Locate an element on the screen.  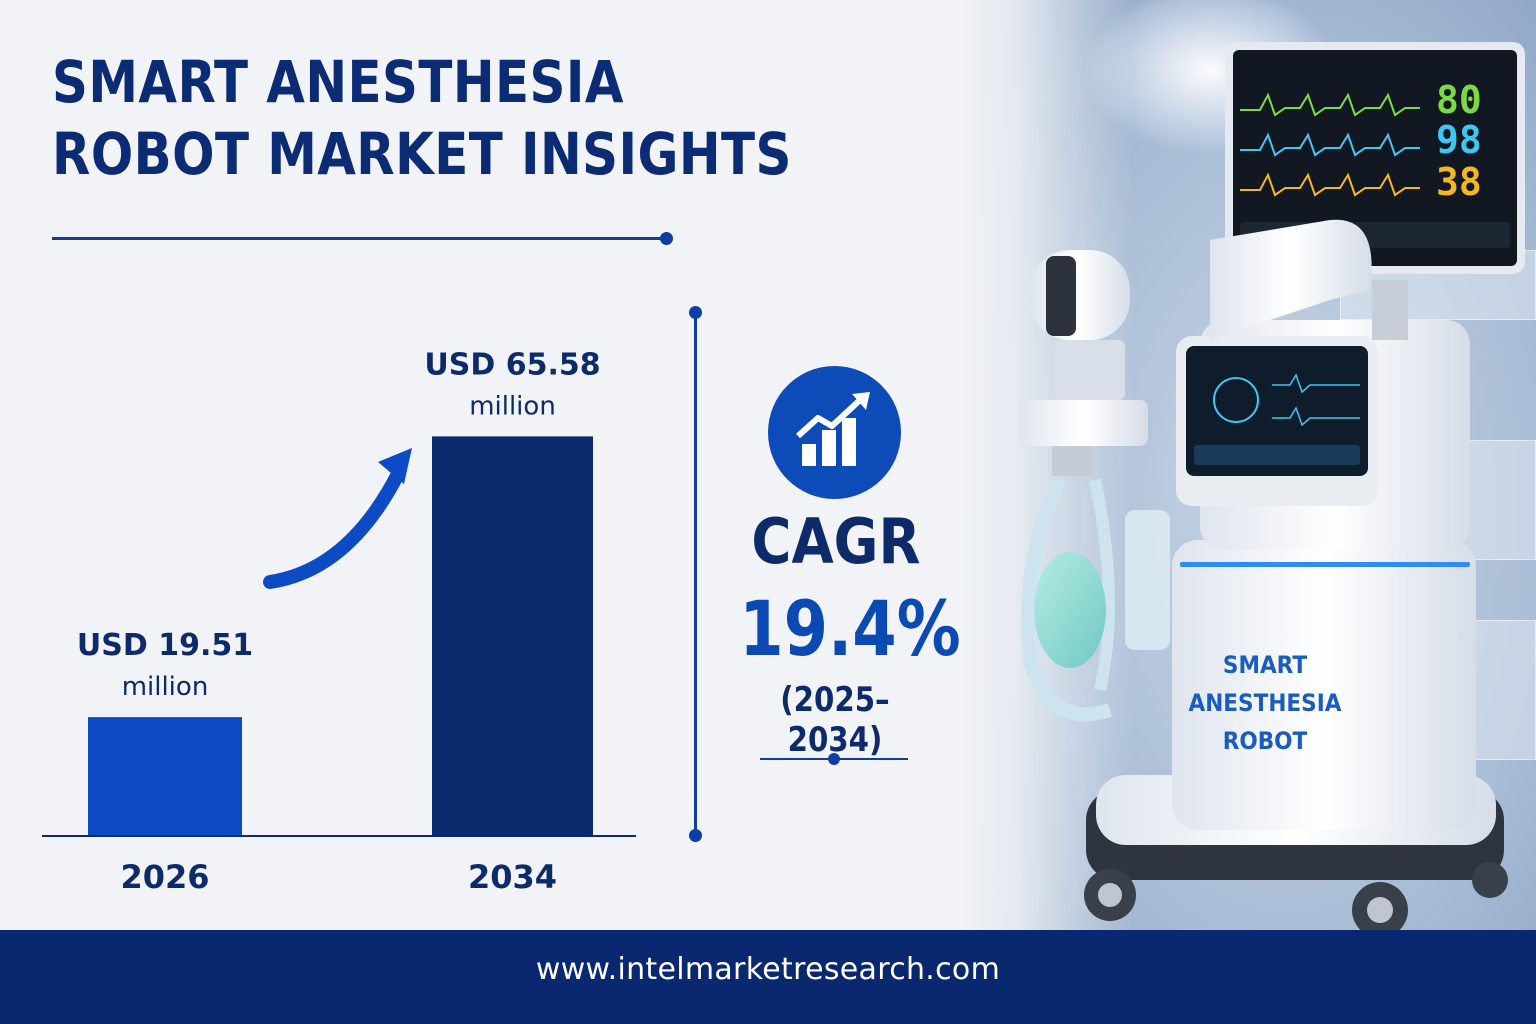
ecg-waveform is located at coordinates (1330, 104).